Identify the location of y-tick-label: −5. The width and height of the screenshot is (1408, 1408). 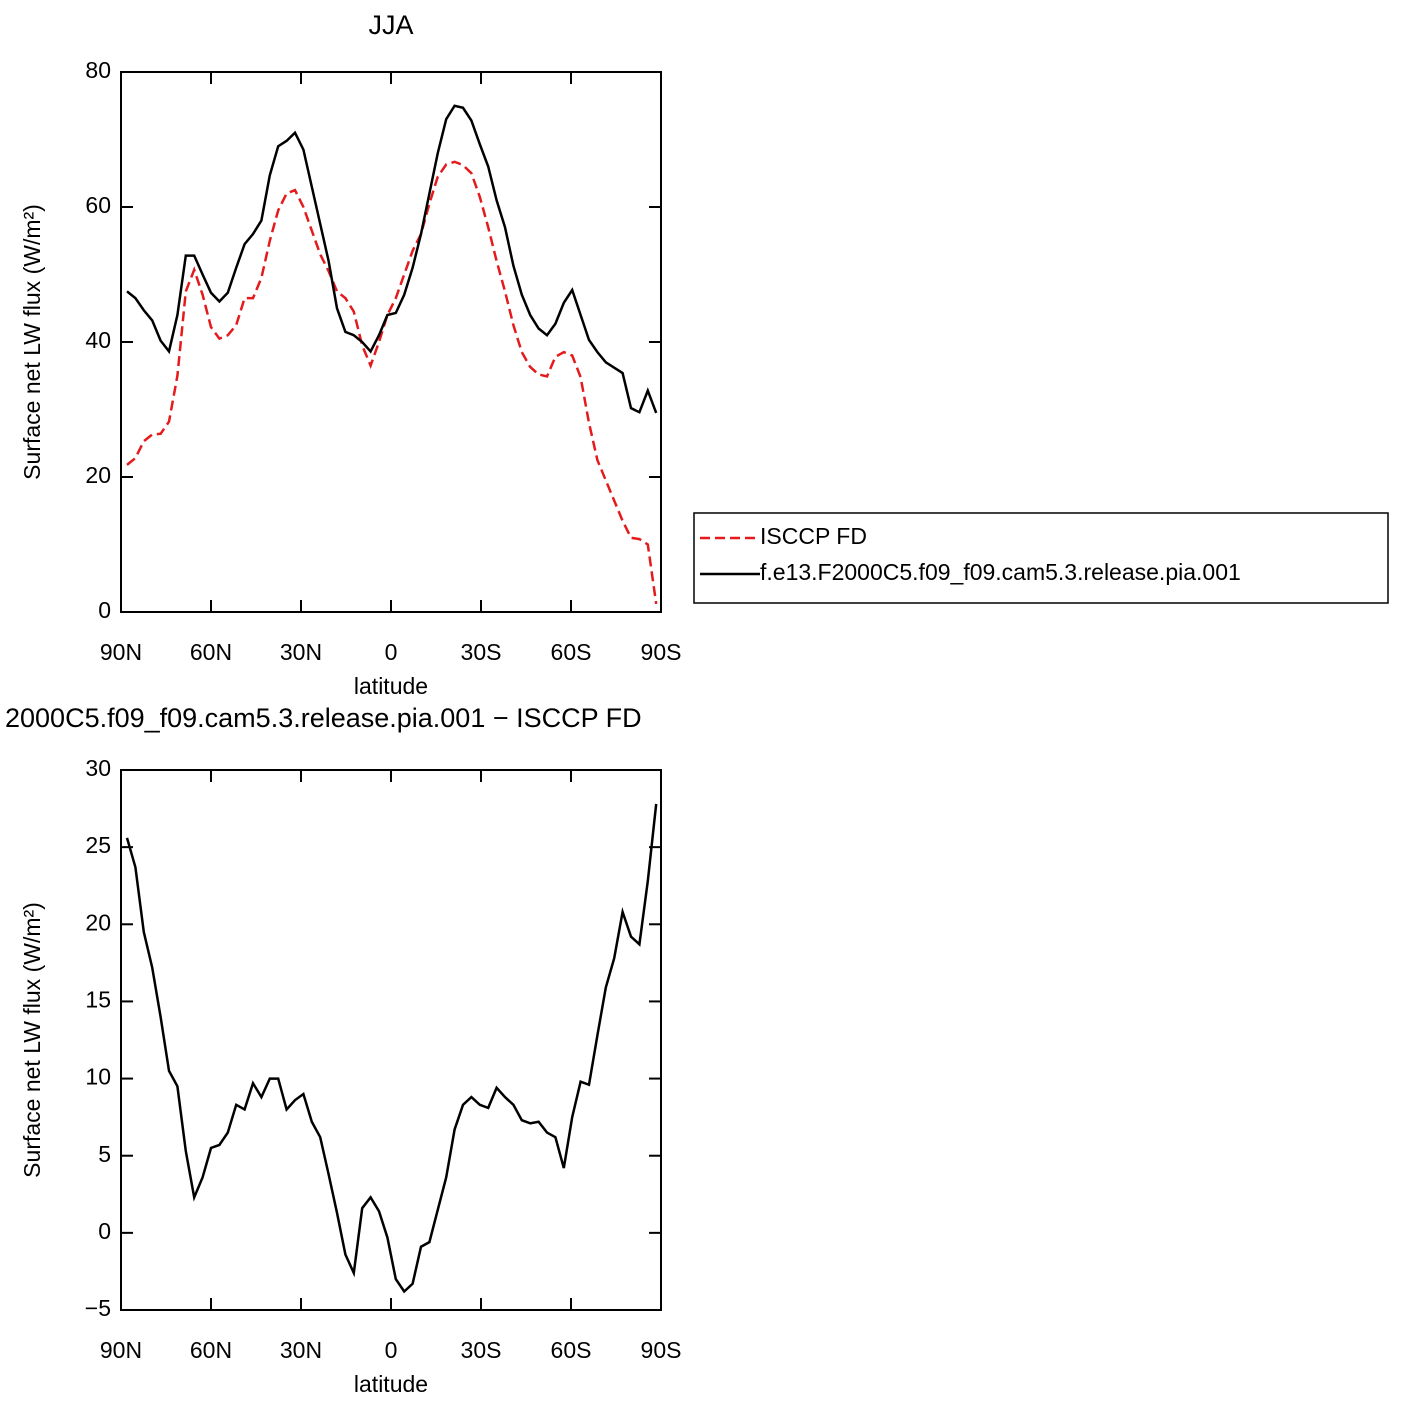
(98, 1308).